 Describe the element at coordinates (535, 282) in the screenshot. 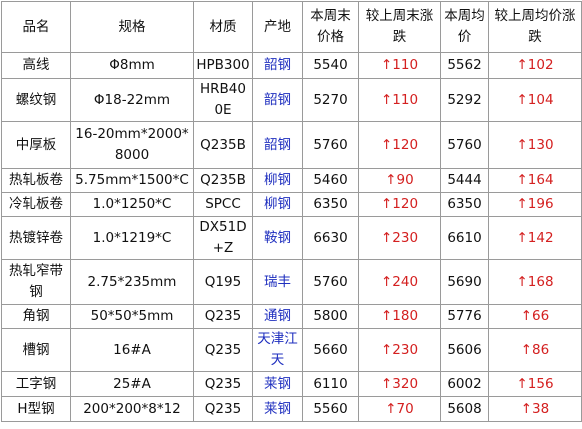

I see `table-cell: ↑168` at that location.